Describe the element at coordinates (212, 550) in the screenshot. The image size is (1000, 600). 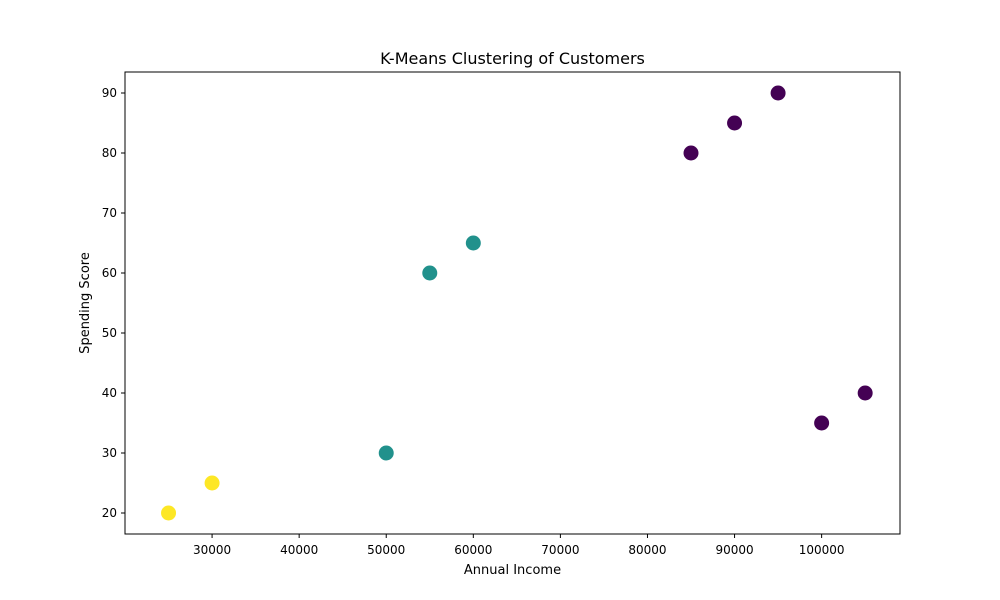
I see `x-tick-label: 30000` at that location.